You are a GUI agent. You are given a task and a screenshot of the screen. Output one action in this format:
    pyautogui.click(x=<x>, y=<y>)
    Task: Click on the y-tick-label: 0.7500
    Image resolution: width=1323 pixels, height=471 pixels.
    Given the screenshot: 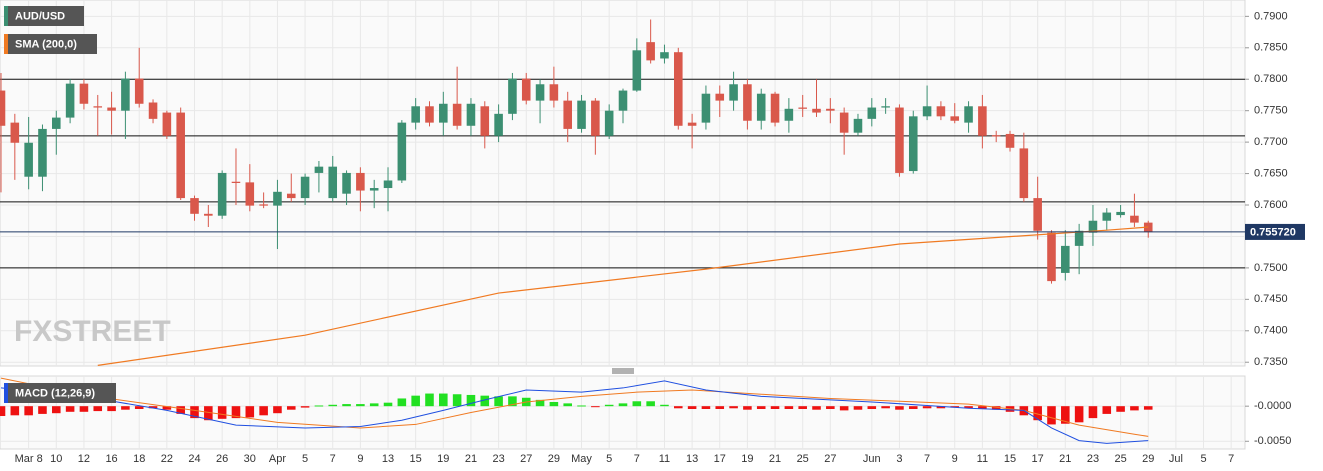 What is the action you would take?
    pyautogui.click(x=1271, y=268)
    